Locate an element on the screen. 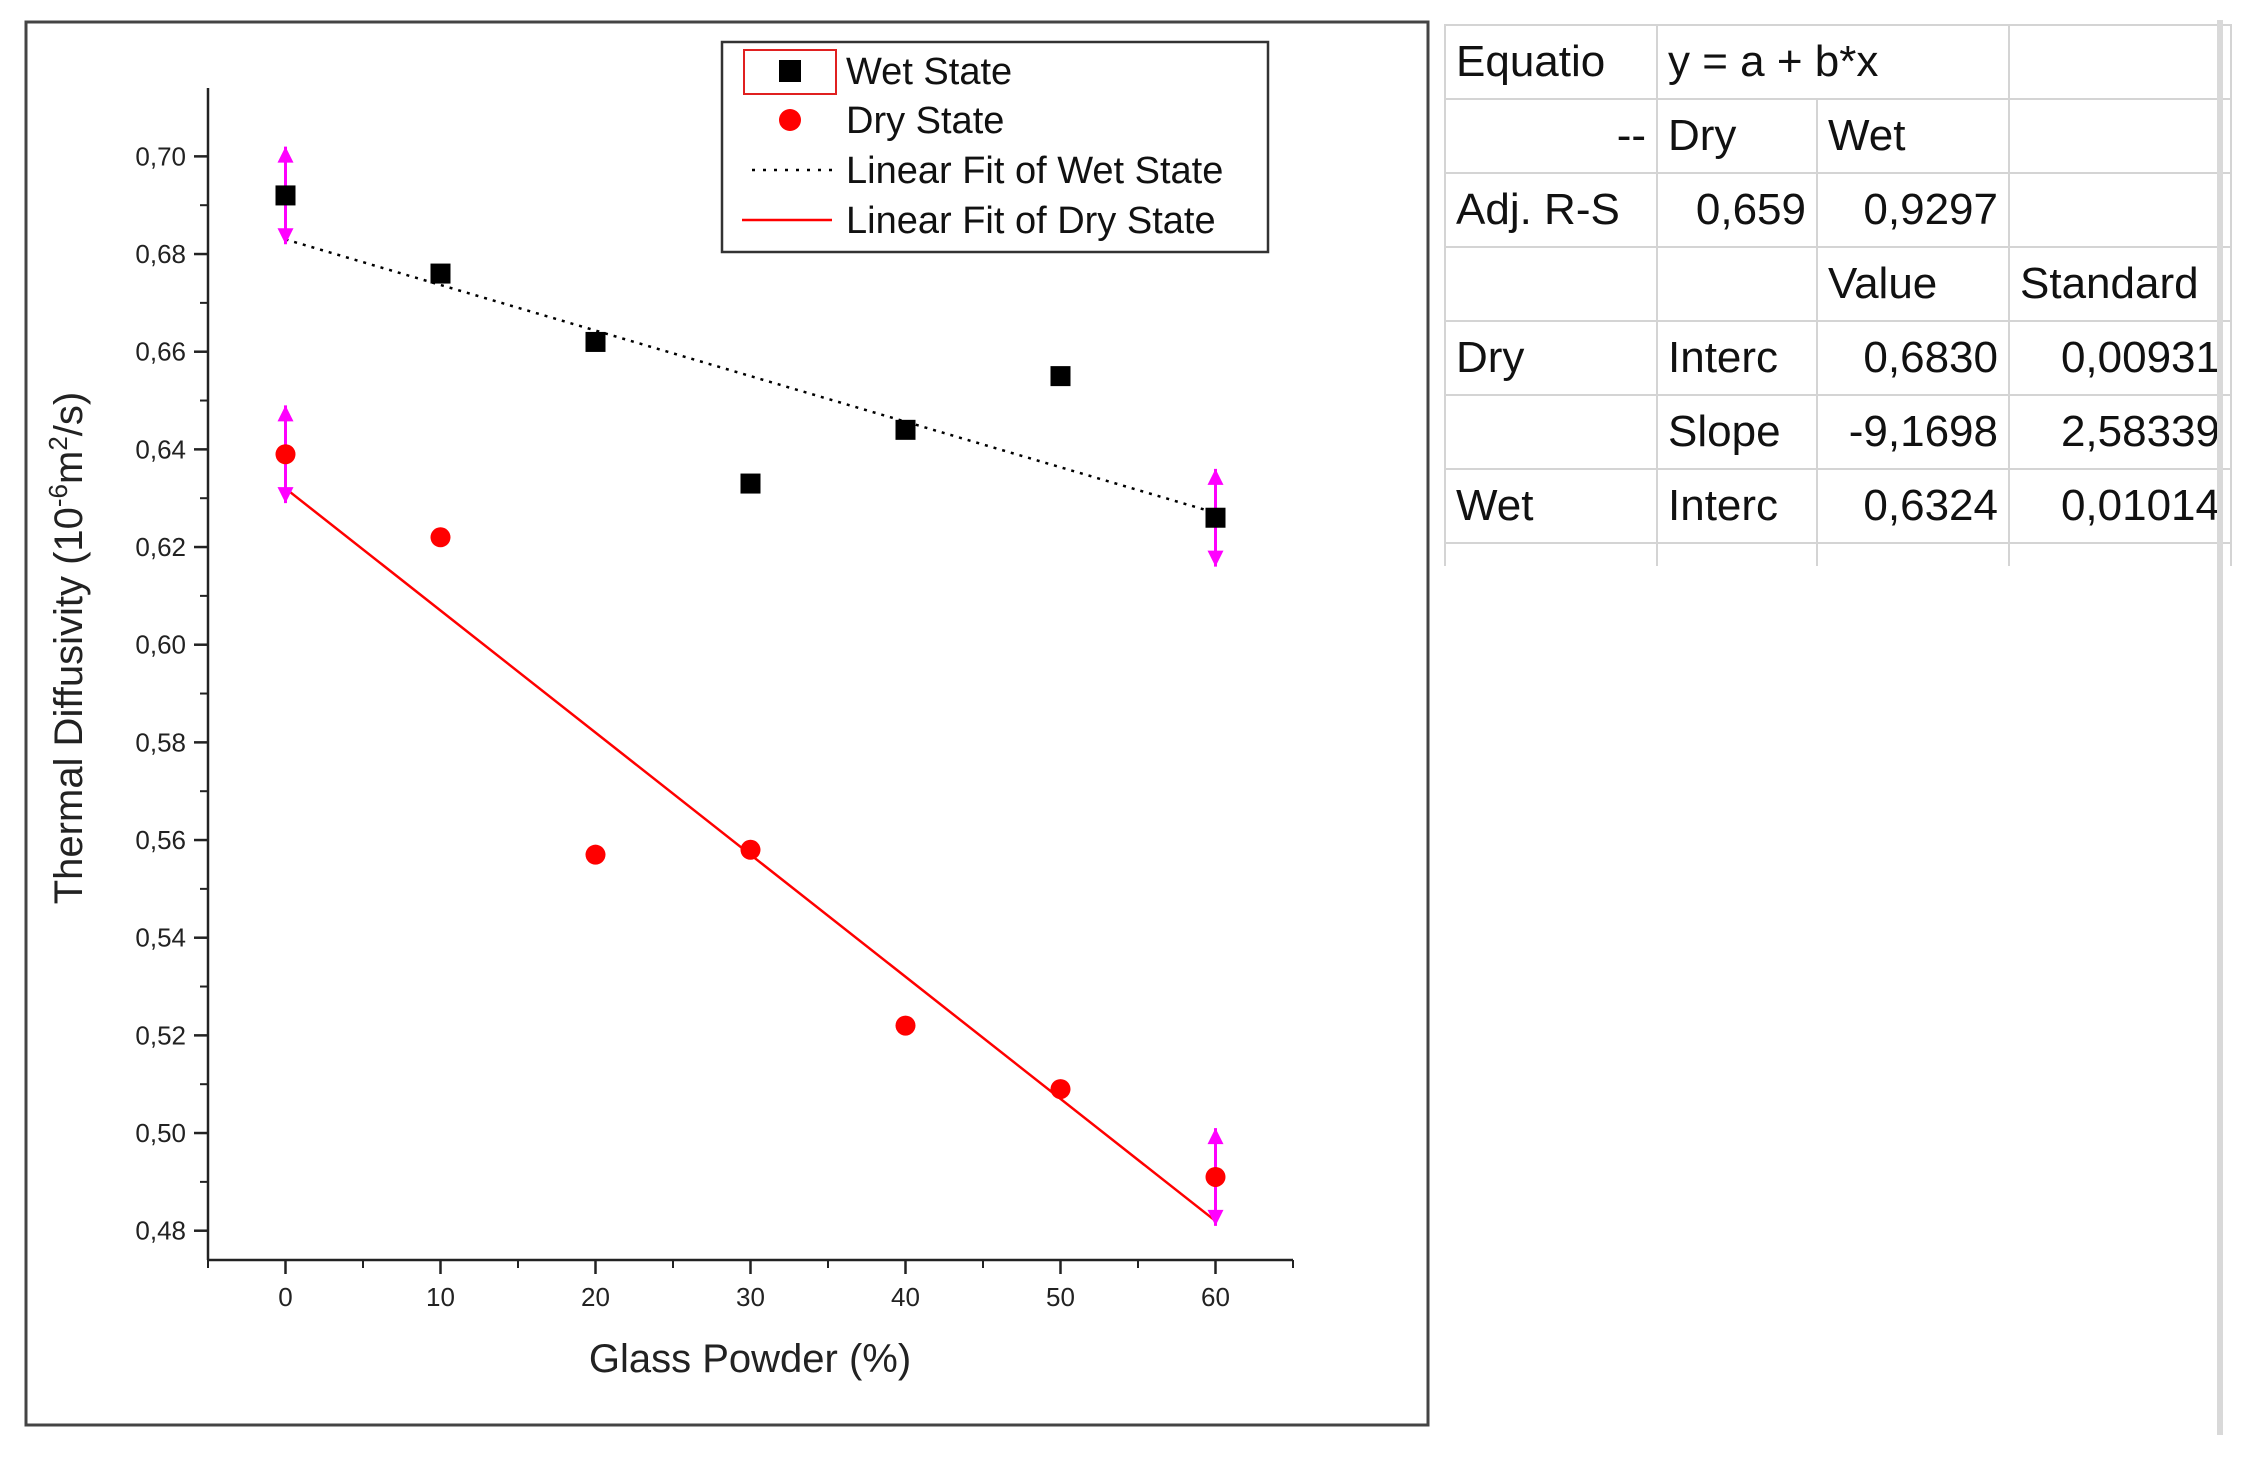 This screenshot has width=2244, height=1473. y-axis-label-exp1: -6 is located at coordinates (58, 495).